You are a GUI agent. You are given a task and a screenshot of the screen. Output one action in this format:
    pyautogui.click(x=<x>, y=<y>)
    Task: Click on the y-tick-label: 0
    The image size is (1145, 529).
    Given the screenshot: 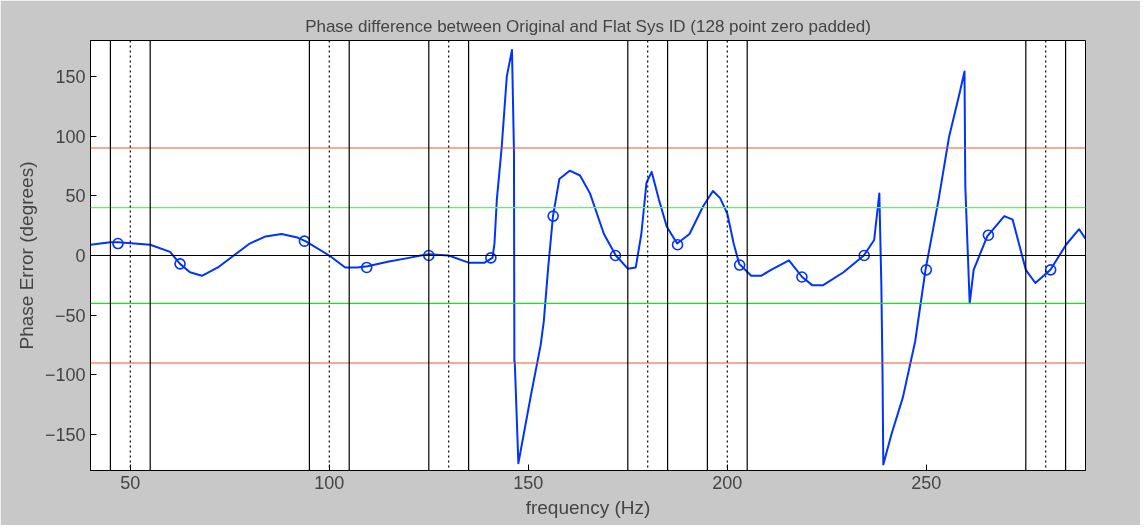 What is the action you would take?
    pyautogui.click(x=80, y=256)
    